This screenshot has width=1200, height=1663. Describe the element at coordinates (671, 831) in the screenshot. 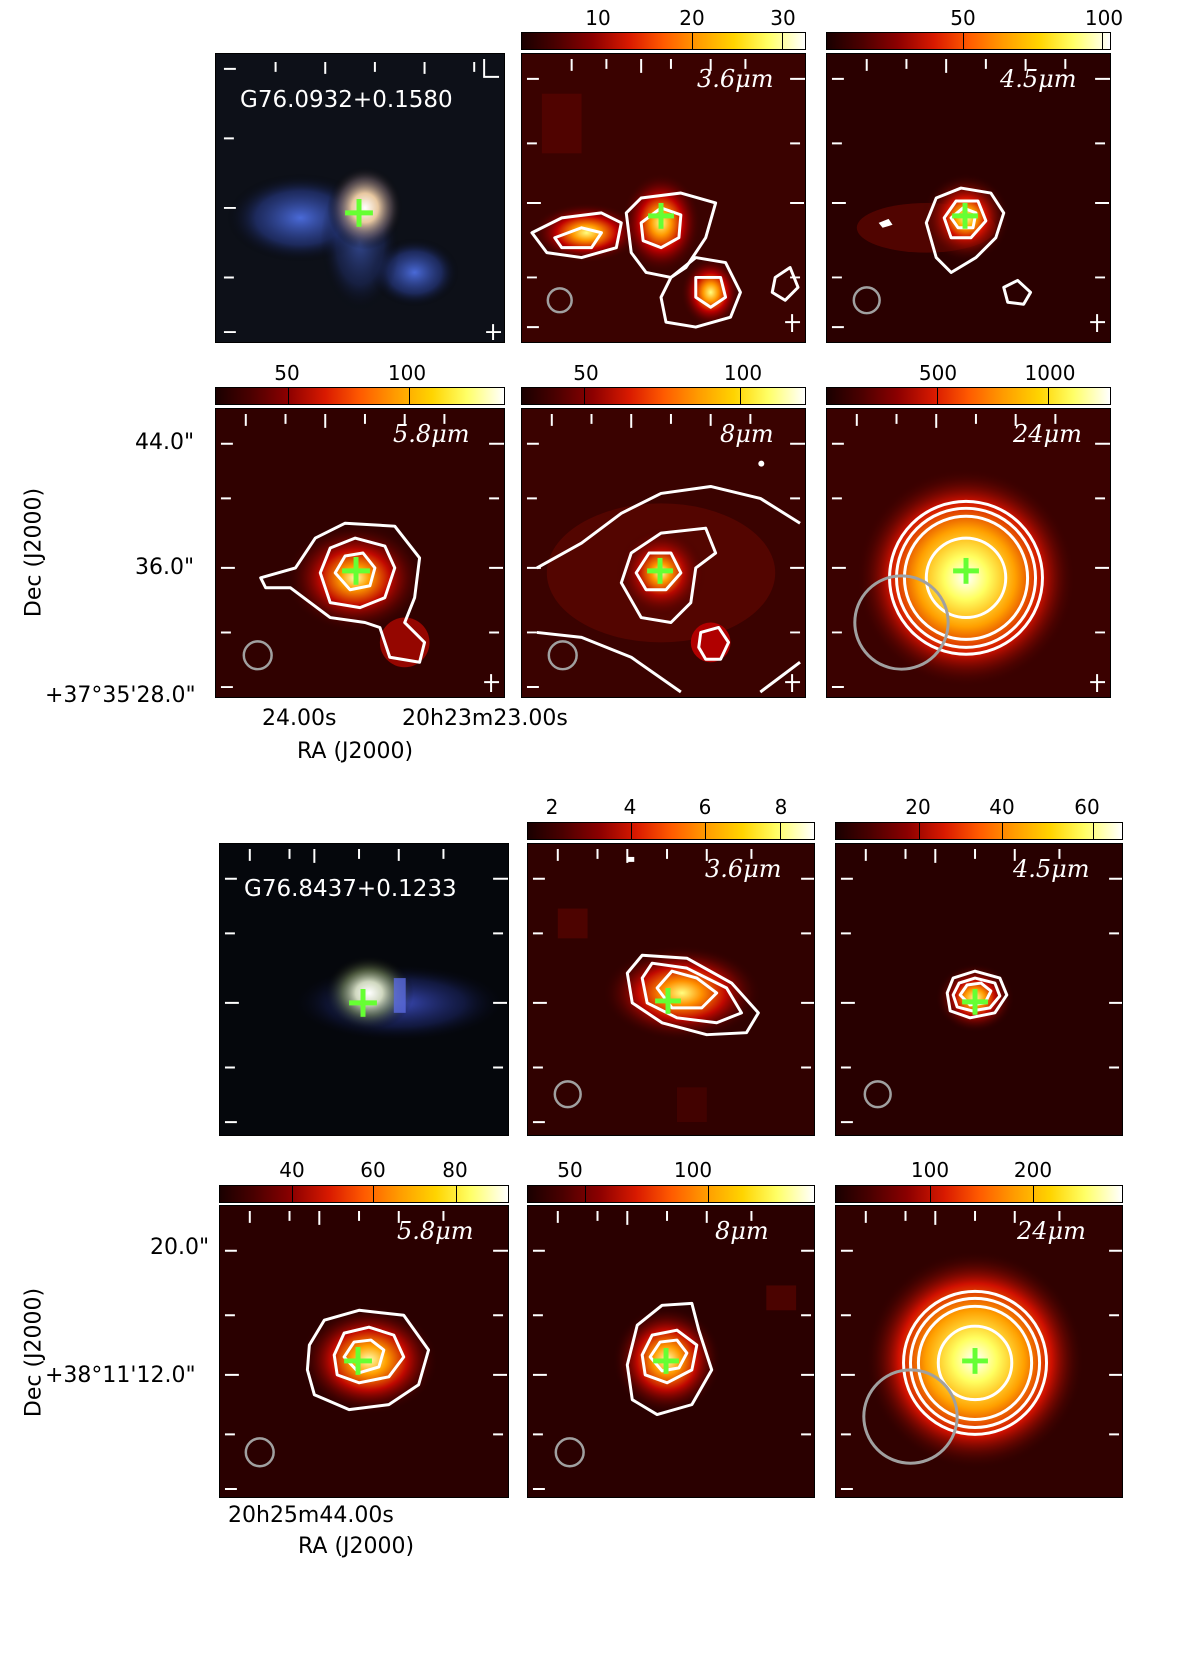

I see `colorbar-g2-3.6` at that location.